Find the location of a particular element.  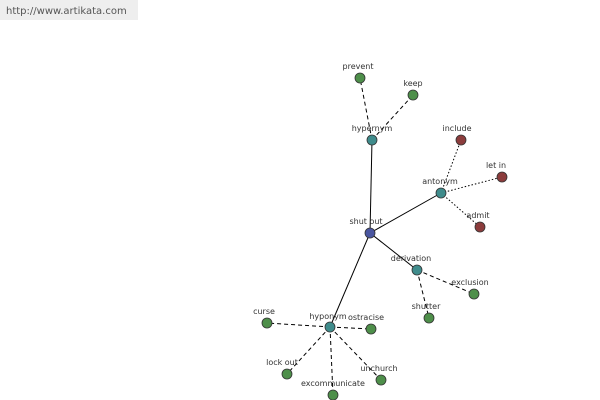

node-label: shut out is located at coordinates (365, 221).